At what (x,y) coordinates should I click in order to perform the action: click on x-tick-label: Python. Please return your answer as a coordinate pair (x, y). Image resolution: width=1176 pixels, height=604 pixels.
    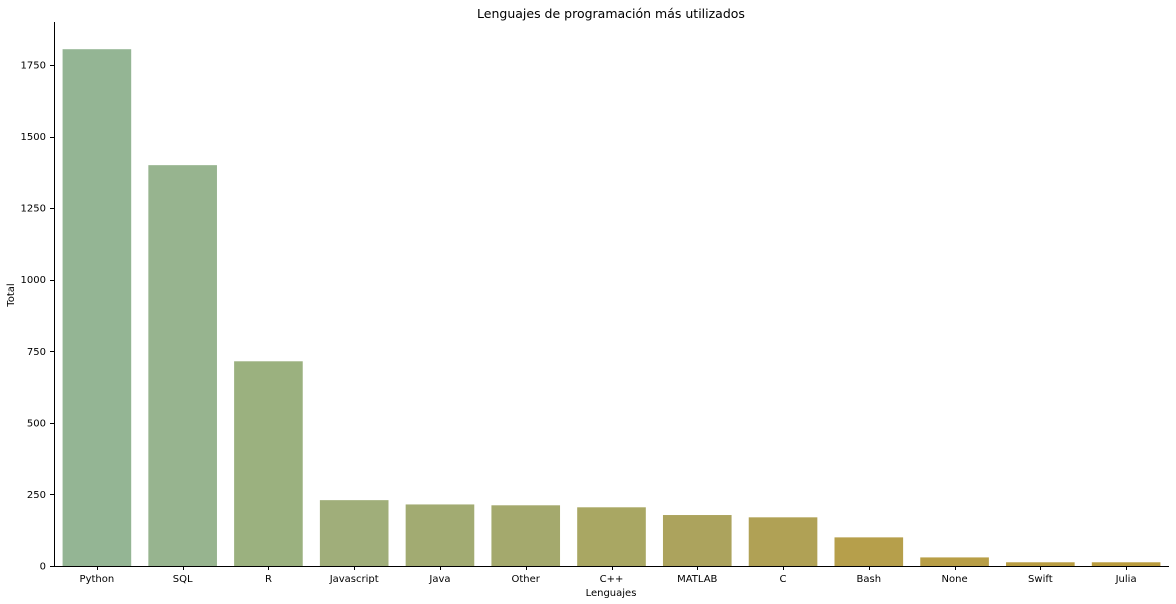
    Looking at the image, I should click on (97, 579).